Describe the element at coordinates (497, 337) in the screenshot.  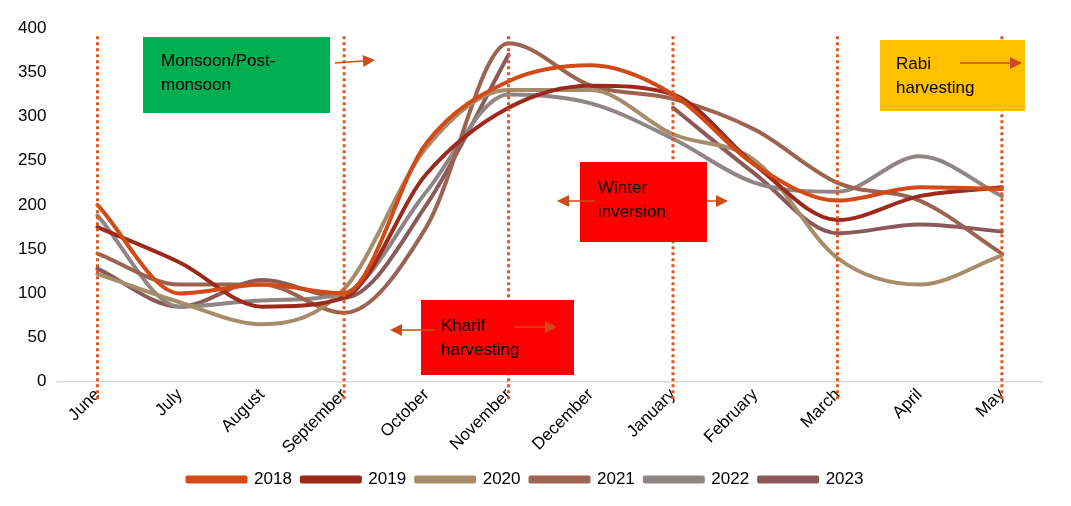
I see `note-box: Kharif harvesting` at that location.